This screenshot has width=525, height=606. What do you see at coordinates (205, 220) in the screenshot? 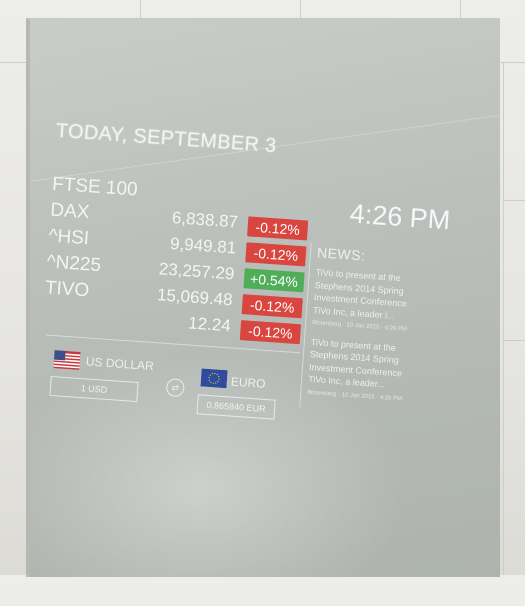
I see `stock-price: 6,838.87` at bounding box center [205, 220].